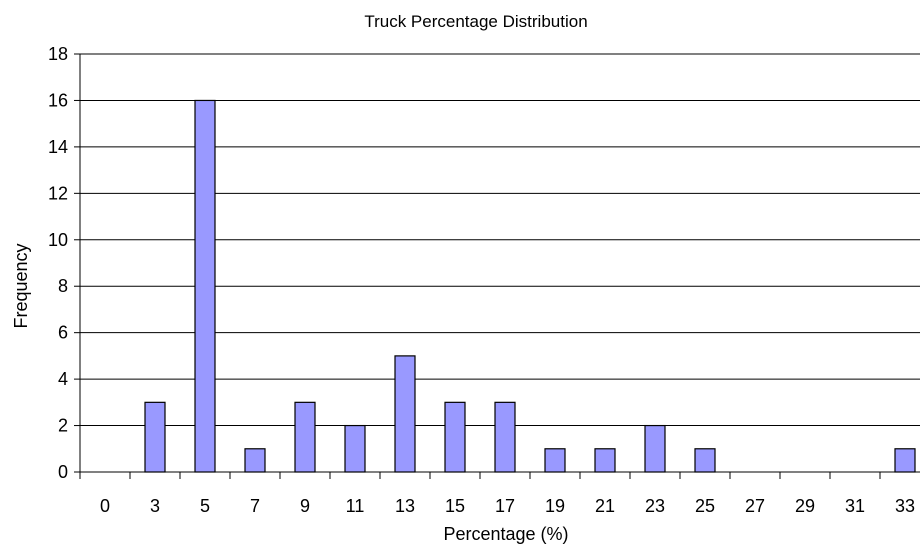 The height and width of the screenshot is (544, 920). Describe the element at coordinates (655, 506) in the screenshot. I see `x-tick-label: 23` at that location.